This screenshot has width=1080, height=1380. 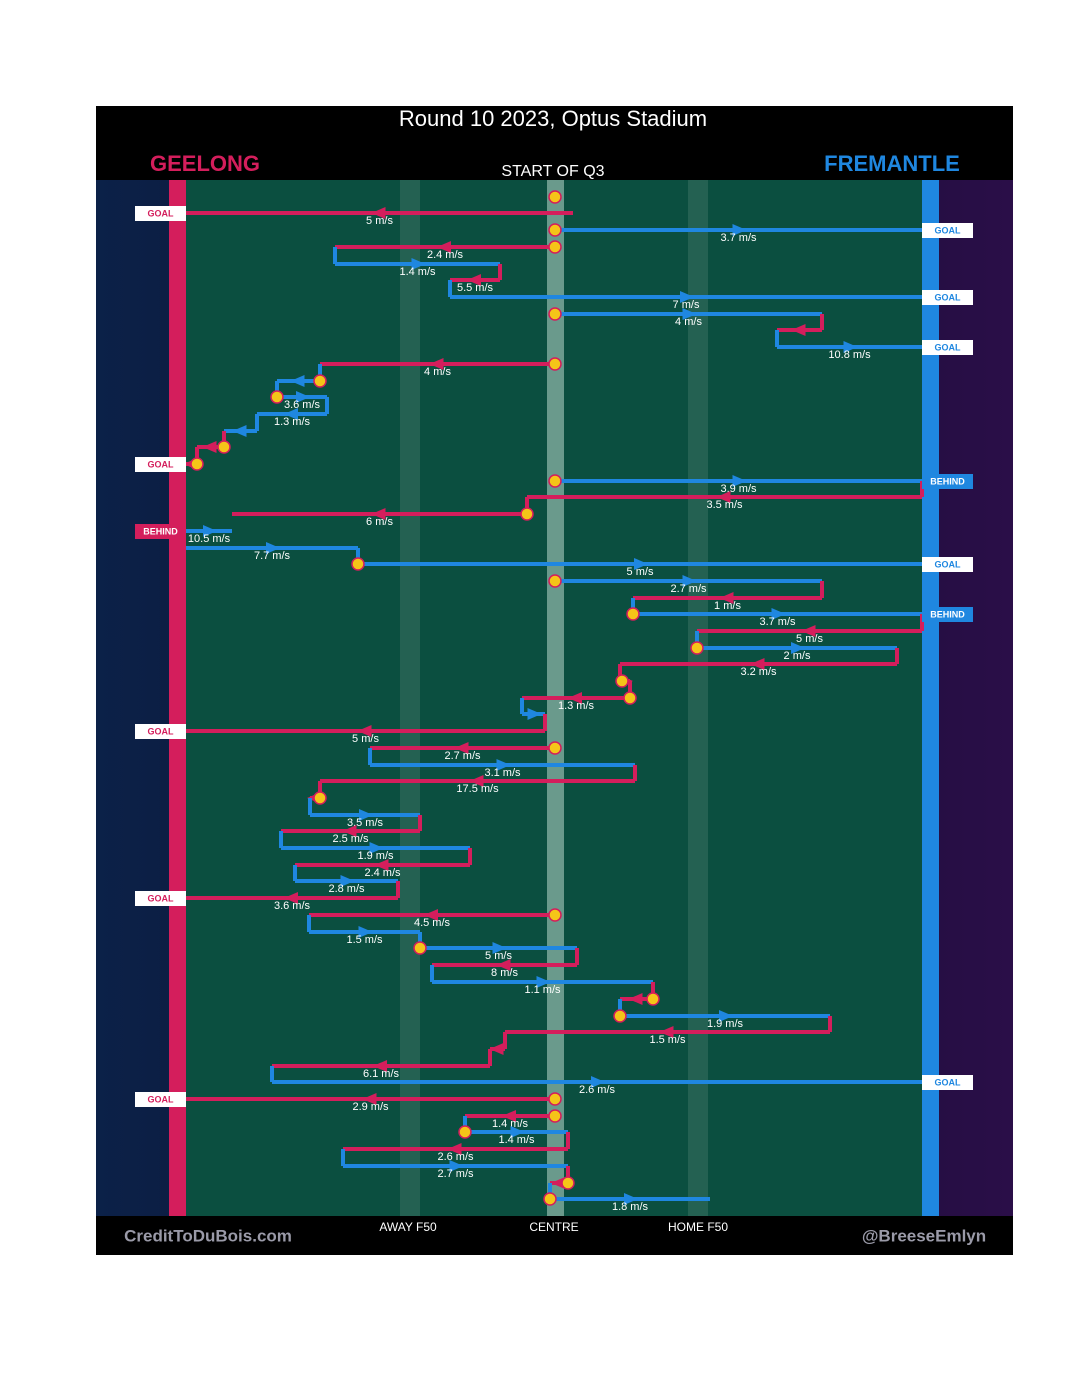 I want to click on home-goal-post, so click(x=177, y=698).